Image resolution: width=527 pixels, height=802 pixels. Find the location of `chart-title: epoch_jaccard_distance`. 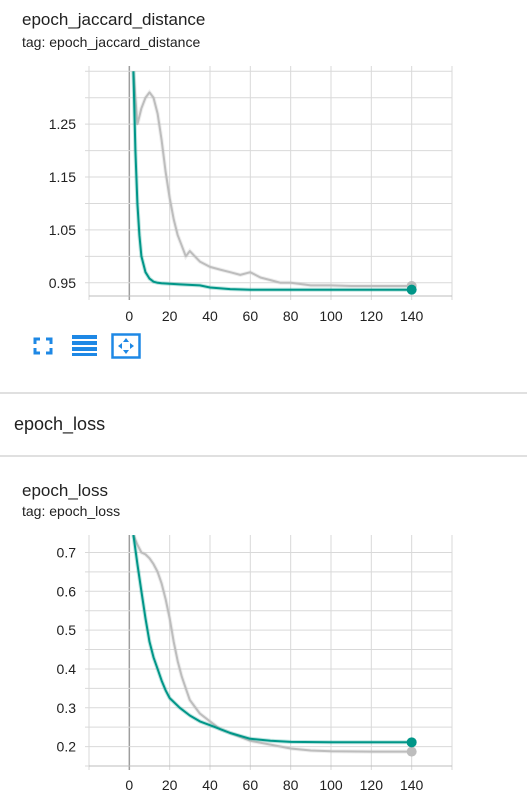

chart-title: epoch_jaccard_distance is located at coordinates (114, 19).